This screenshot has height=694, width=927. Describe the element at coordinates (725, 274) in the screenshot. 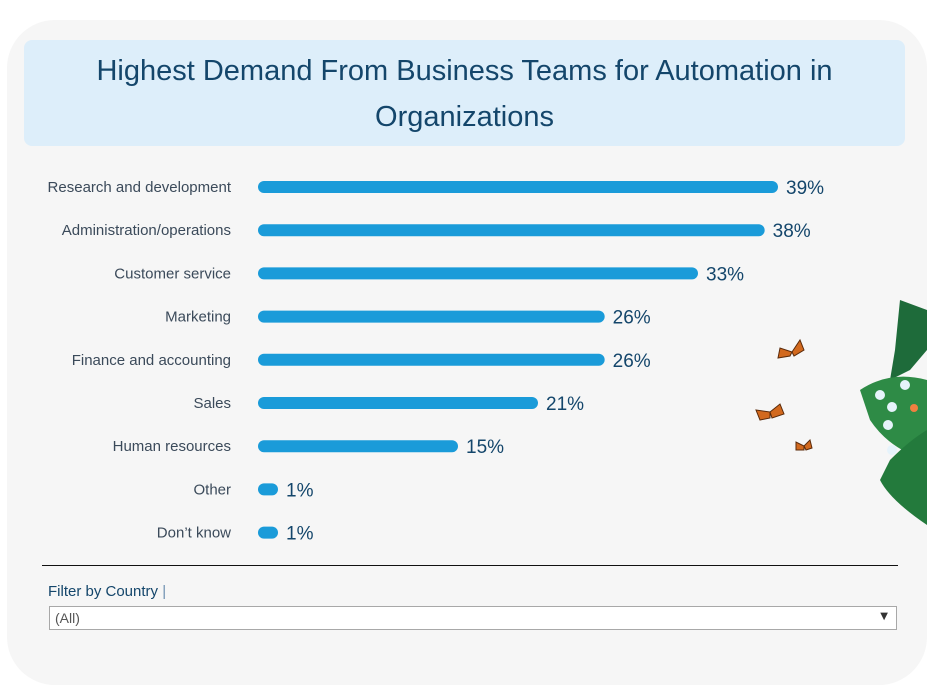

I see `data-label: 33%` at that location.